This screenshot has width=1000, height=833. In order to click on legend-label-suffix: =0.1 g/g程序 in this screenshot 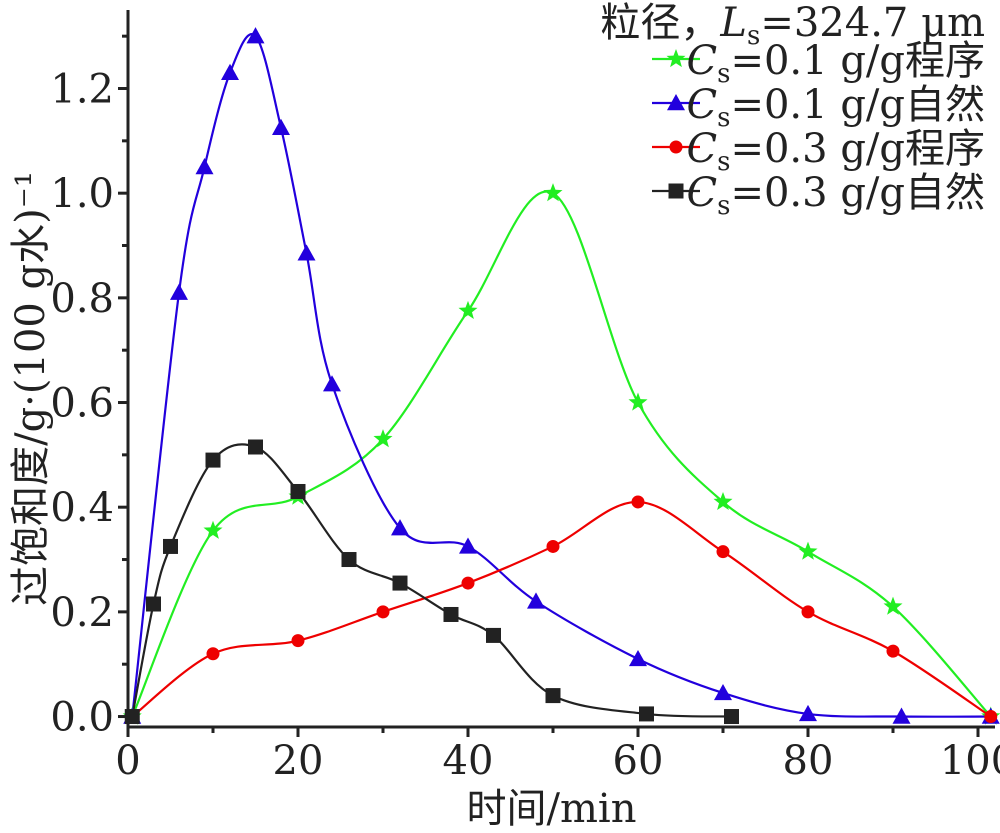, I will do `click(857, 61)`.